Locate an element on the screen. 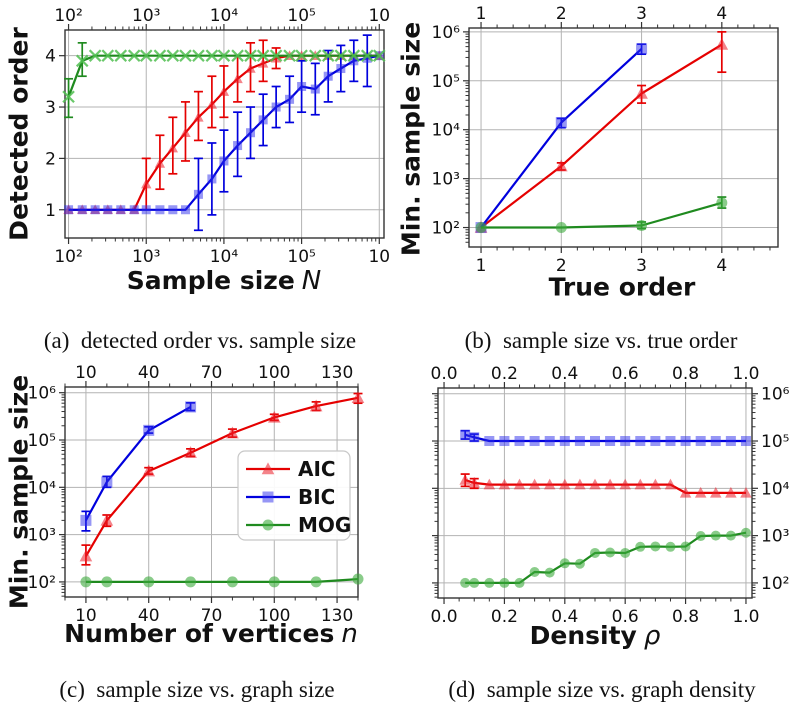  xlabel-true-order: True order is located at coordinates (622, 287).